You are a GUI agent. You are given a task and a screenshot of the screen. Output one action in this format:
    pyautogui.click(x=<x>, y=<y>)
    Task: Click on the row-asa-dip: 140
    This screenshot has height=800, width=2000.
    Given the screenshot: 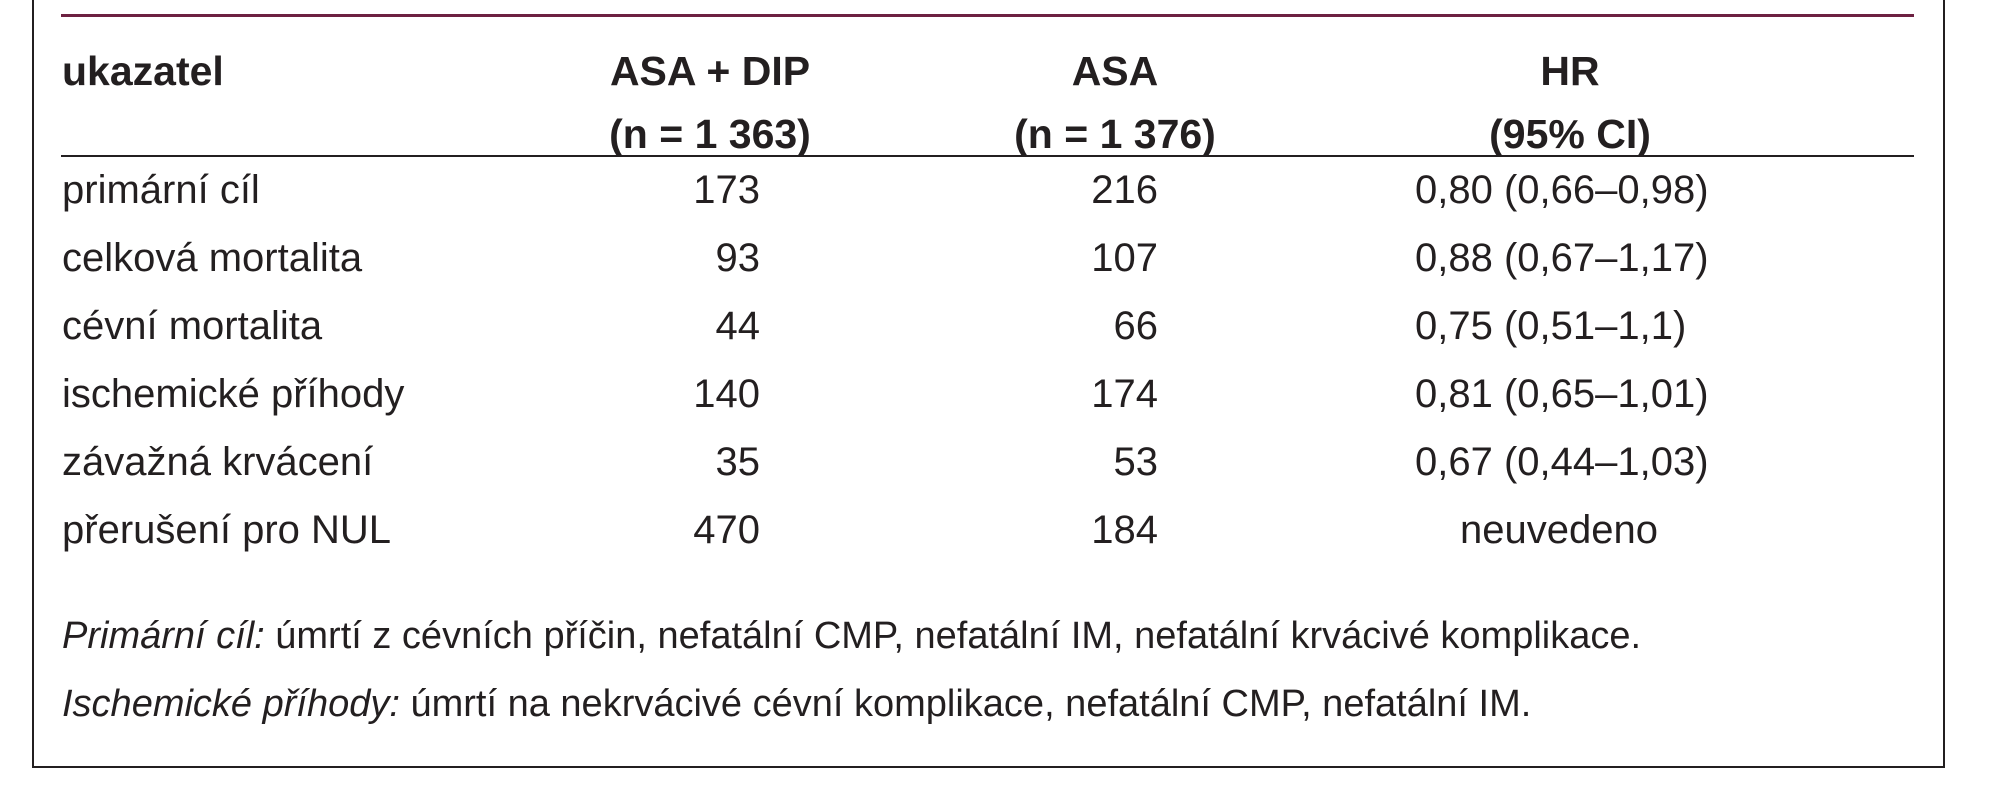 What is the action you would take?
    pyautogui.click(x=726, y=394)
    